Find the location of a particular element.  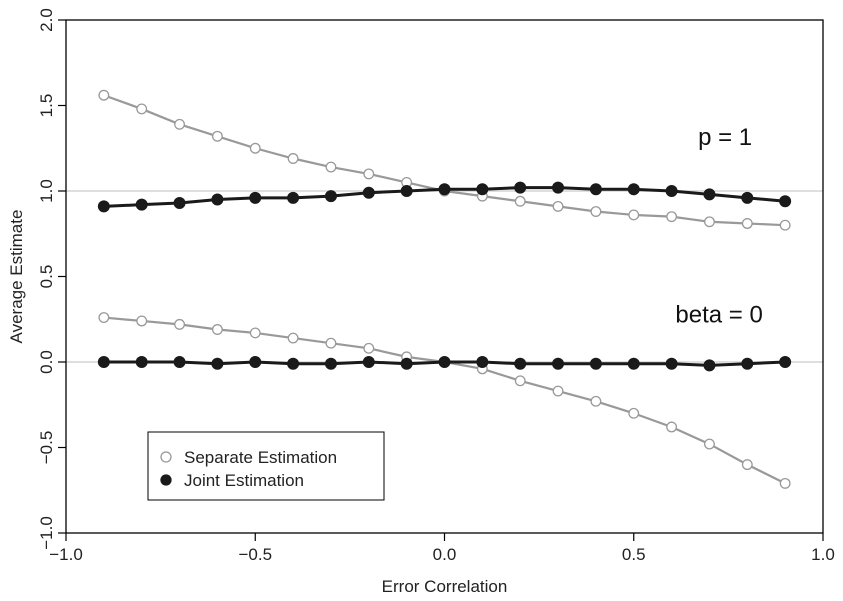

y-tick-label: −1.0 is located at coordinates (46, 533).